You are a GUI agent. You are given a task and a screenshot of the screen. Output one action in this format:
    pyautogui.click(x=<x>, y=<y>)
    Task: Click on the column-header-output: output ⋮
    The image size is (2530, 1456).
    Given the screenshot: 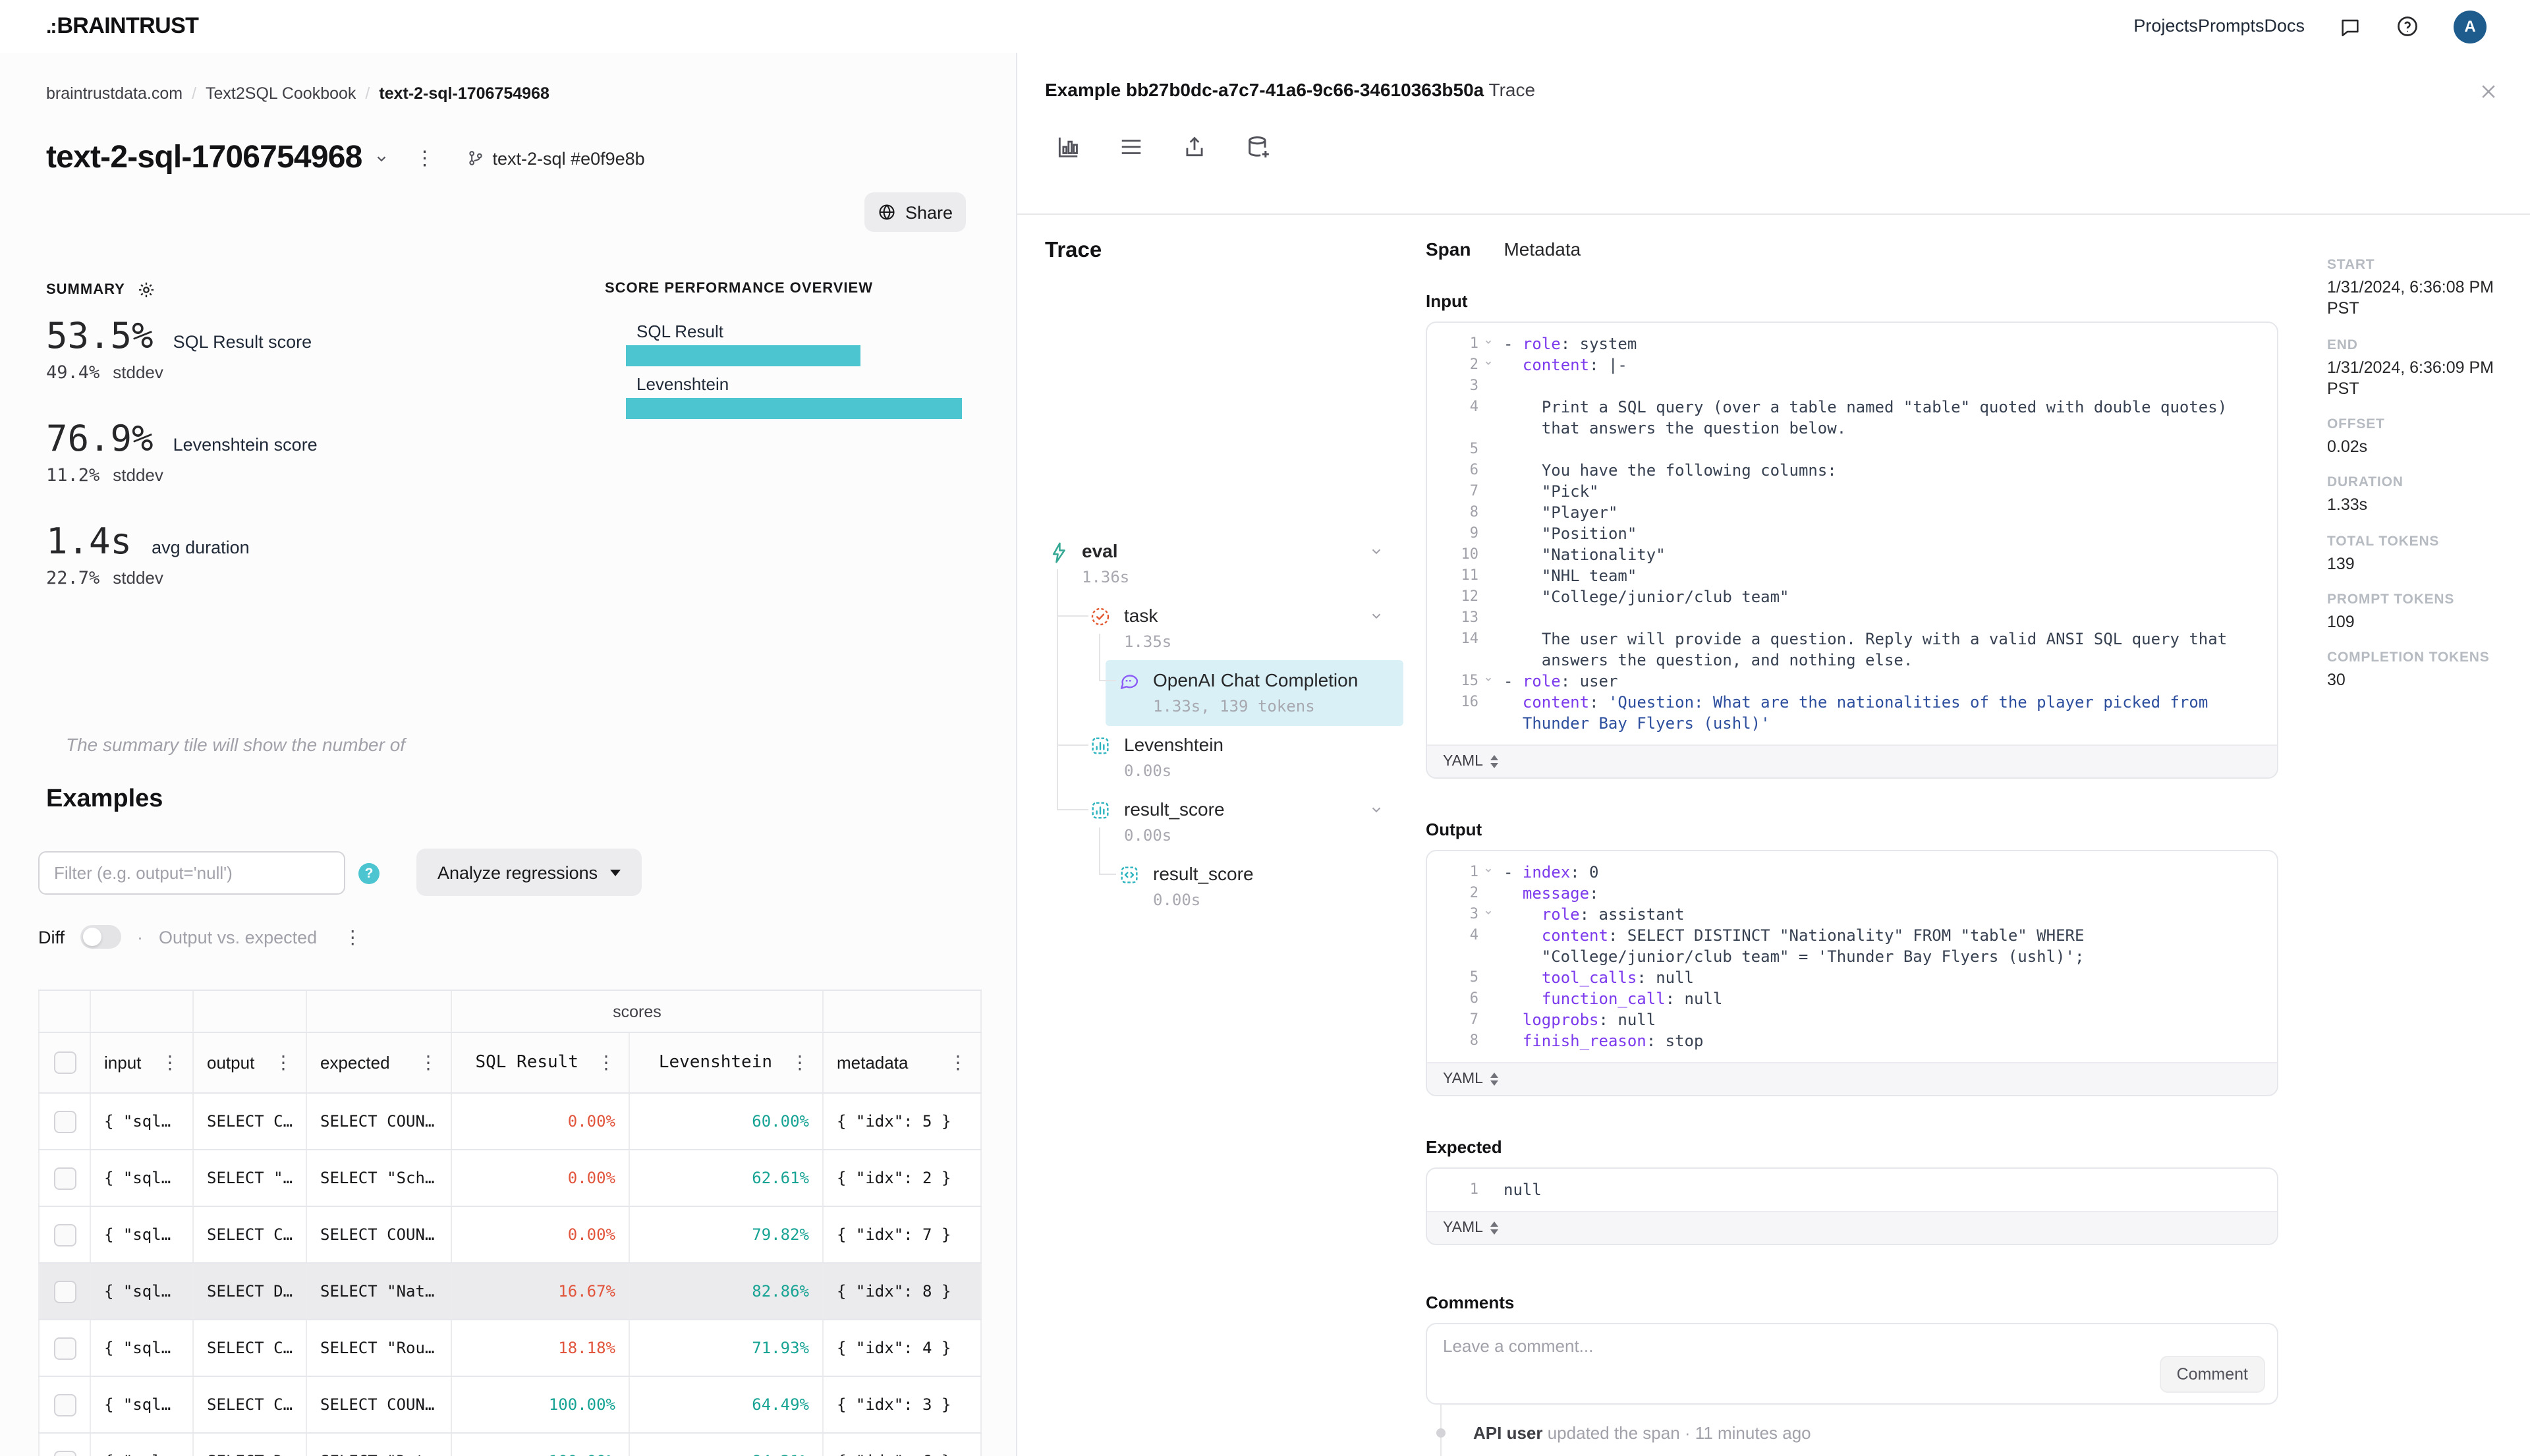 What is the action you would take?
    pyautogui.click(x=250, y=1062)
    